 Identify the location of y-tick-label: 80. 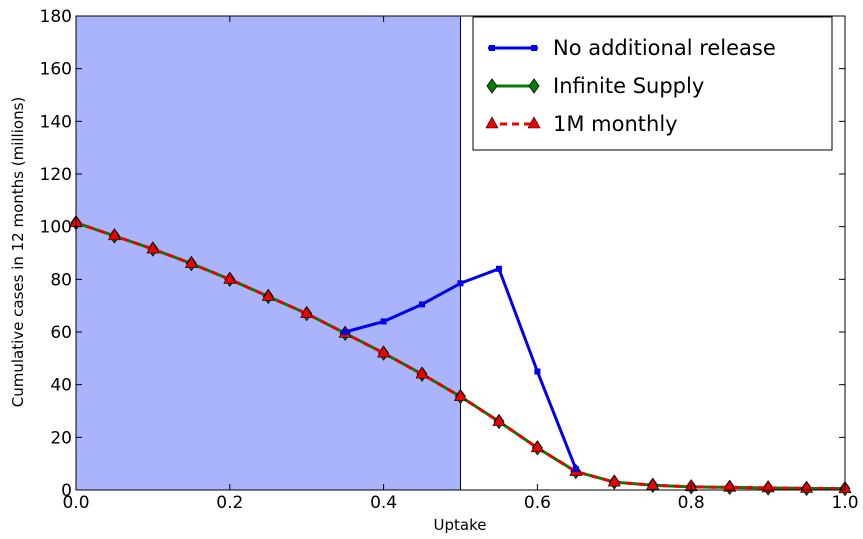
(61, 280).